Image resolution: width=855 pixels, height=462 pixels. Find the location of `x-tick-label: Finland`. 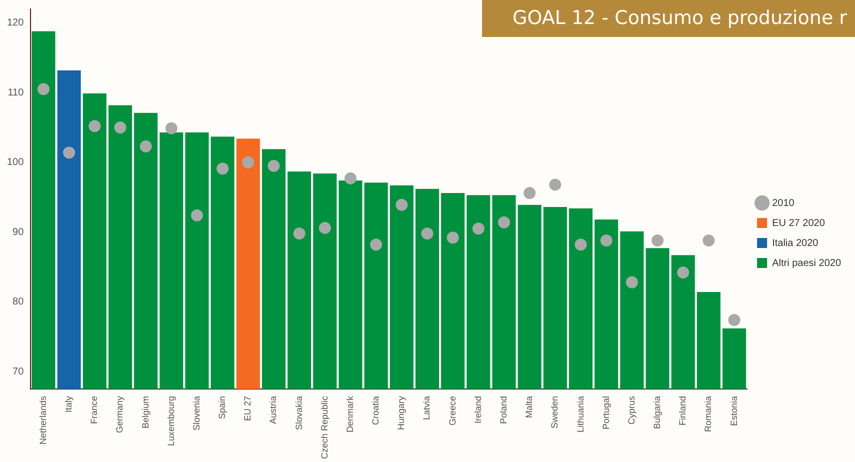

x-tick-label: Finland is located at coordinates (683, 411).